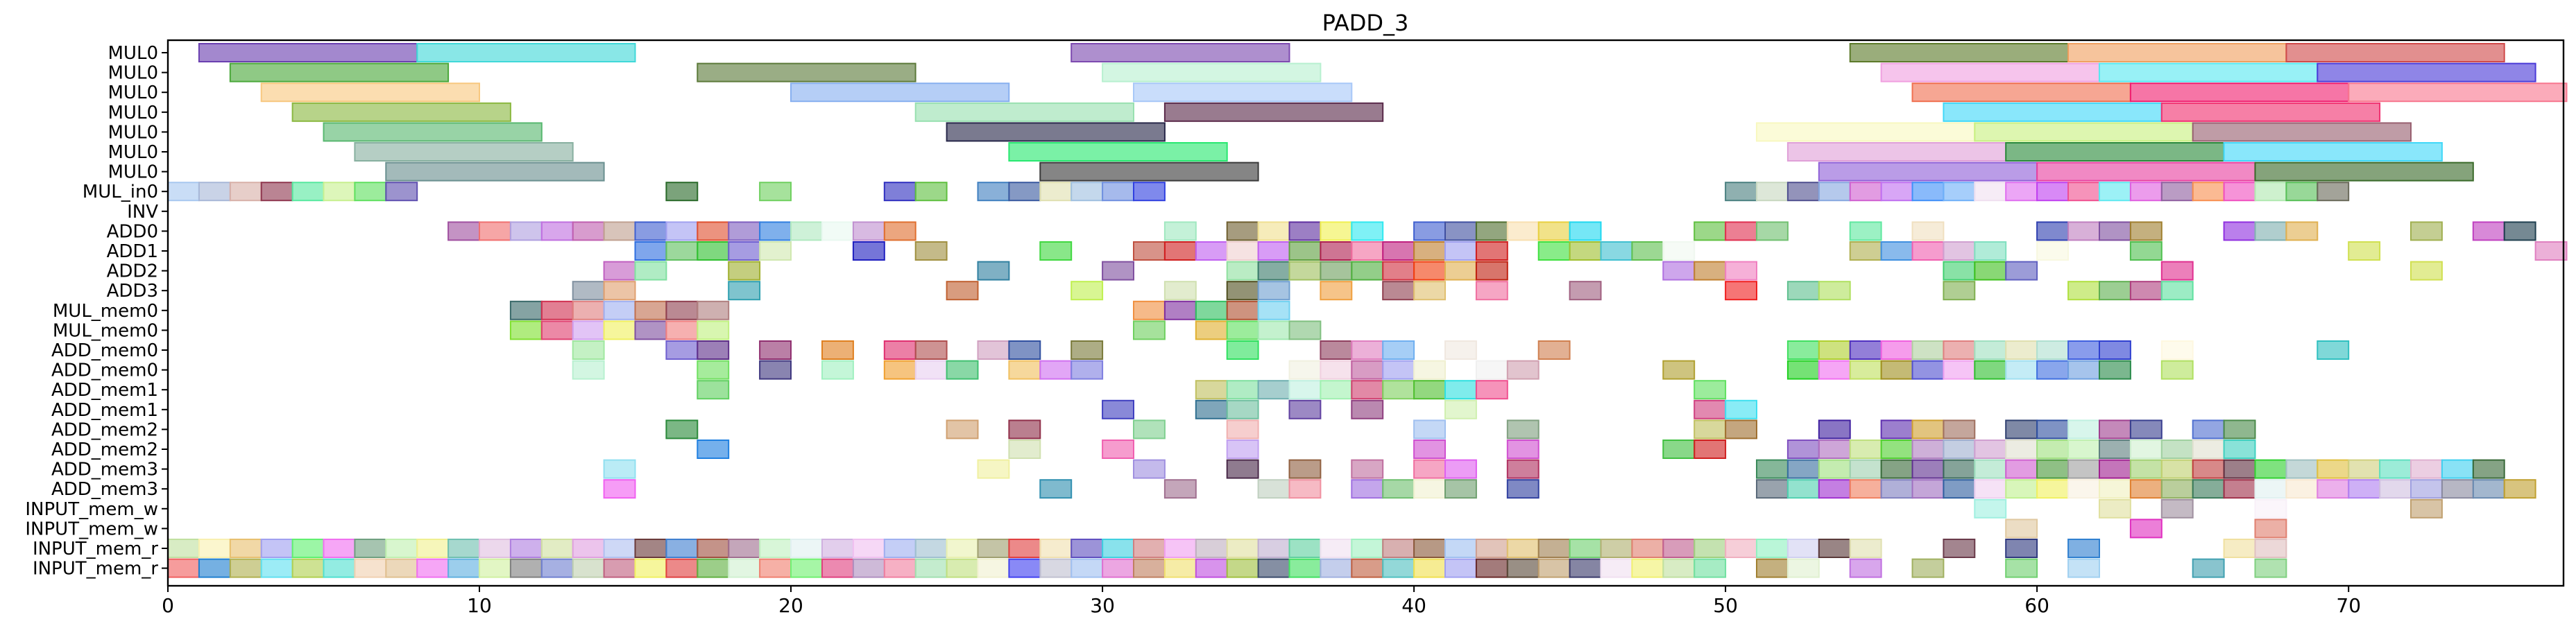  What do you see at coordinates (105, 311) in the screenshot?
I see `y-tick-label: MUL_mem0` at bounding box center [105, 311].